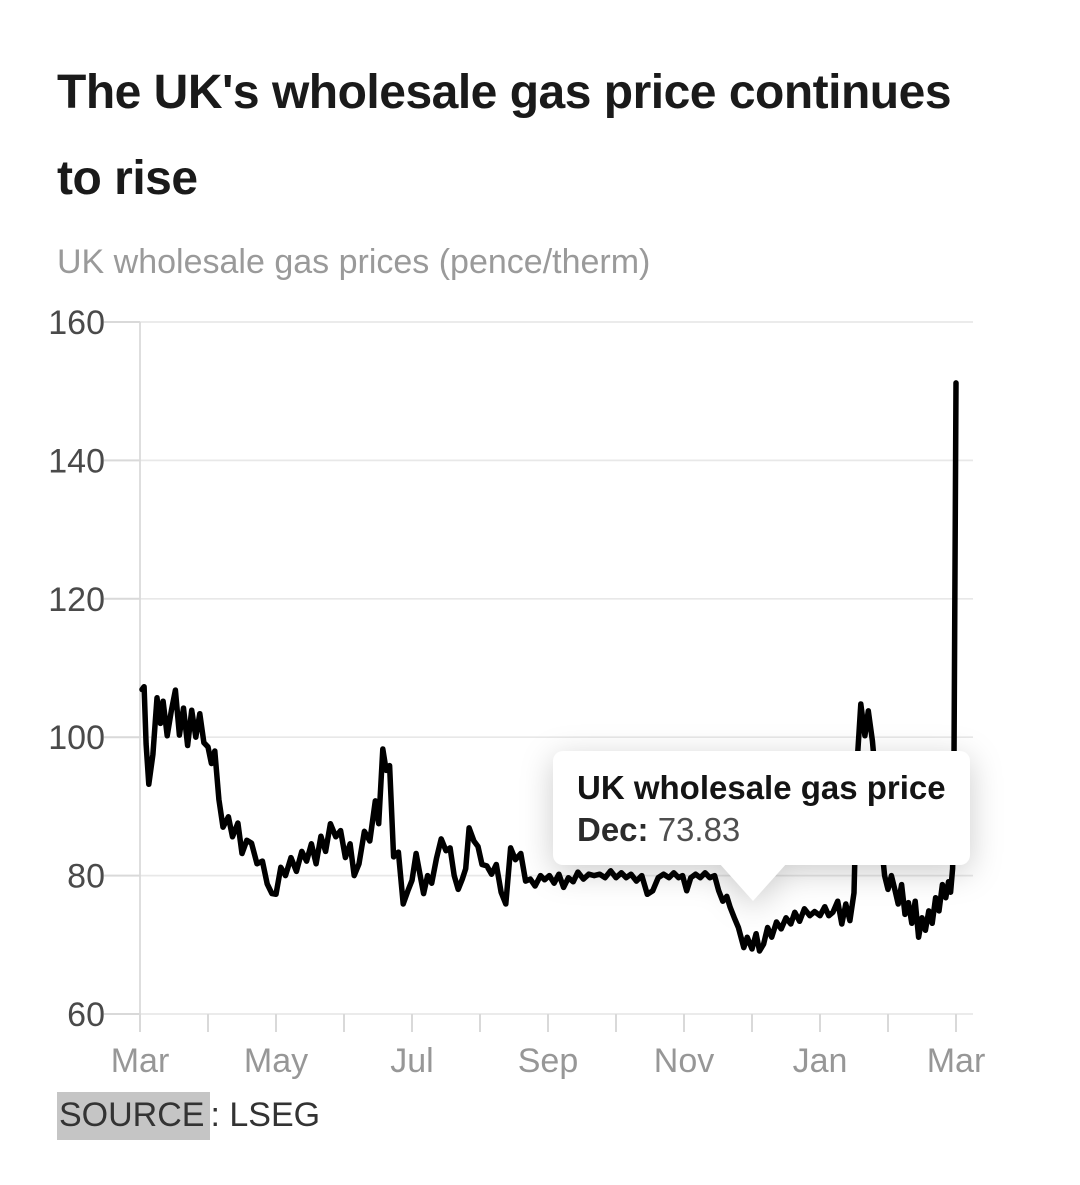  What do you see at coordinates (548, 1061) in the screenshot?
I see `x-axis-label-3: Sep` at bounding box center [548, 1061].